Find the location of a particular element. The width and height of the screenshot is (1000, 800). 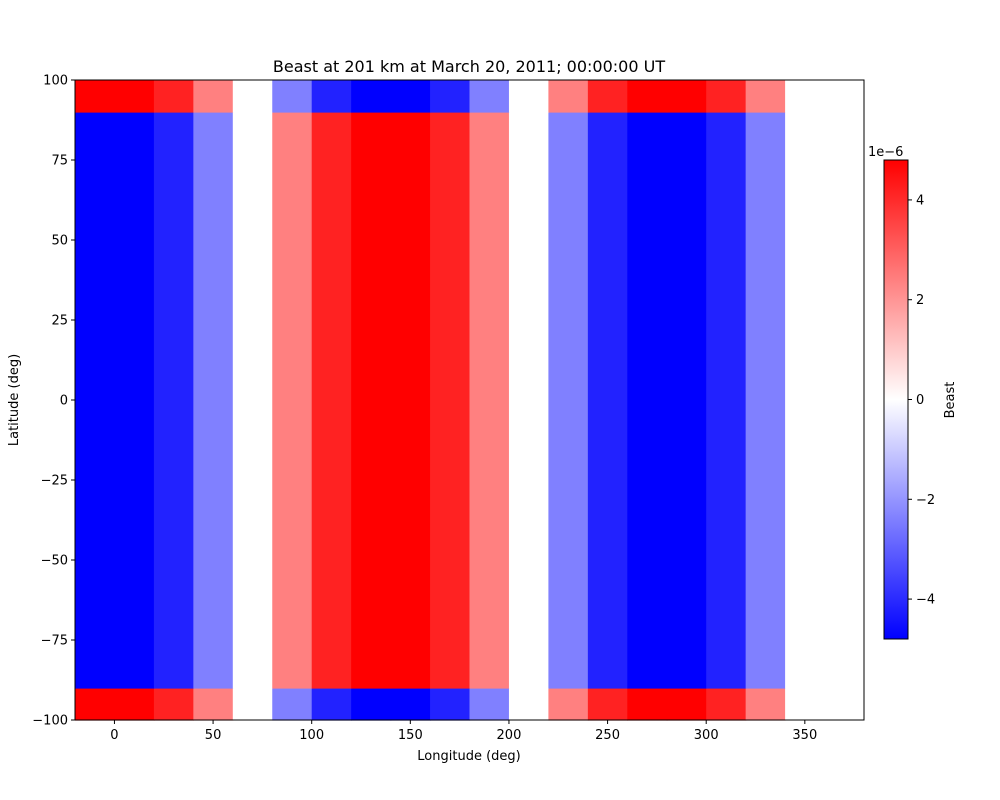

colorbar-tick-label: −2 is located at coordinates (925, 500).